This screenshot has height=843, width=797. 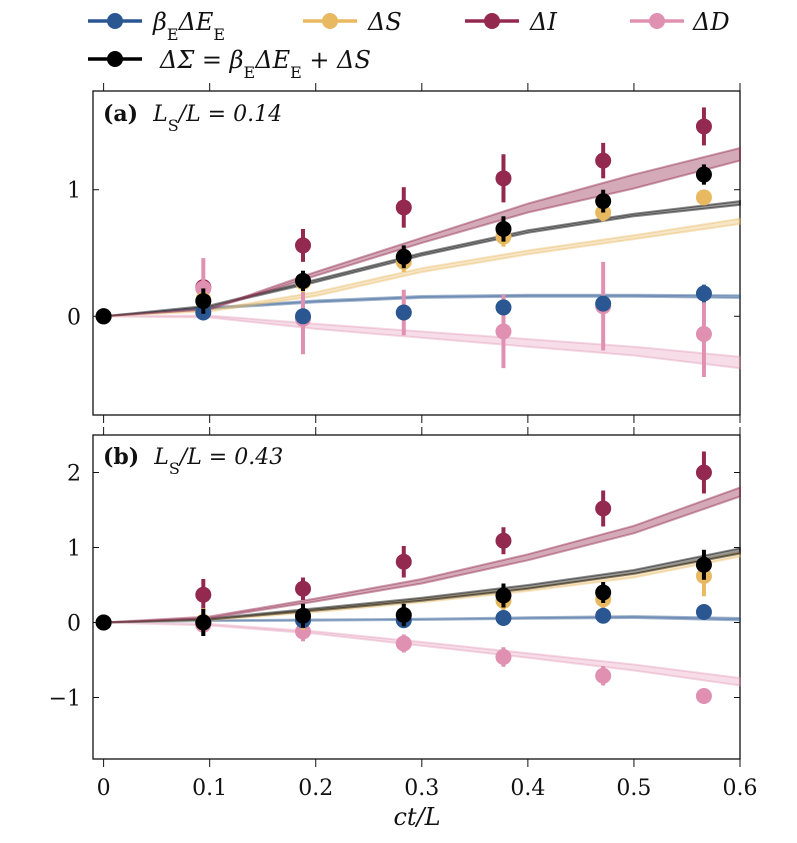 I want to click on x-axis: 0 0.1 0.2 0.3 0.4 0.5 0.6, so click(x=427, y=788).